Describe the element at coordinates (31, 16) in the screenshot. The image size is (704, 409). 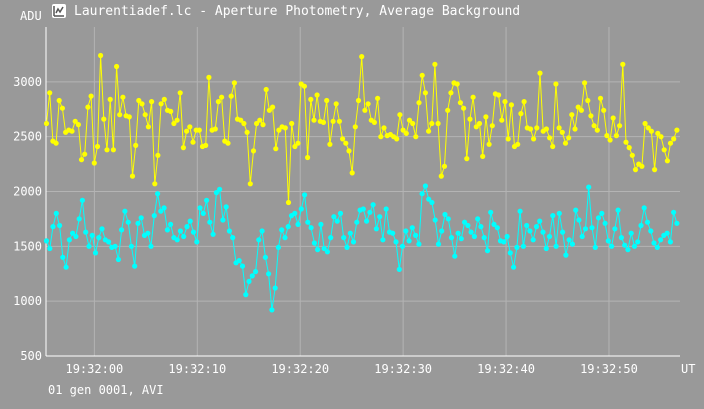
I see `y-axis-label: ADU` at that location.